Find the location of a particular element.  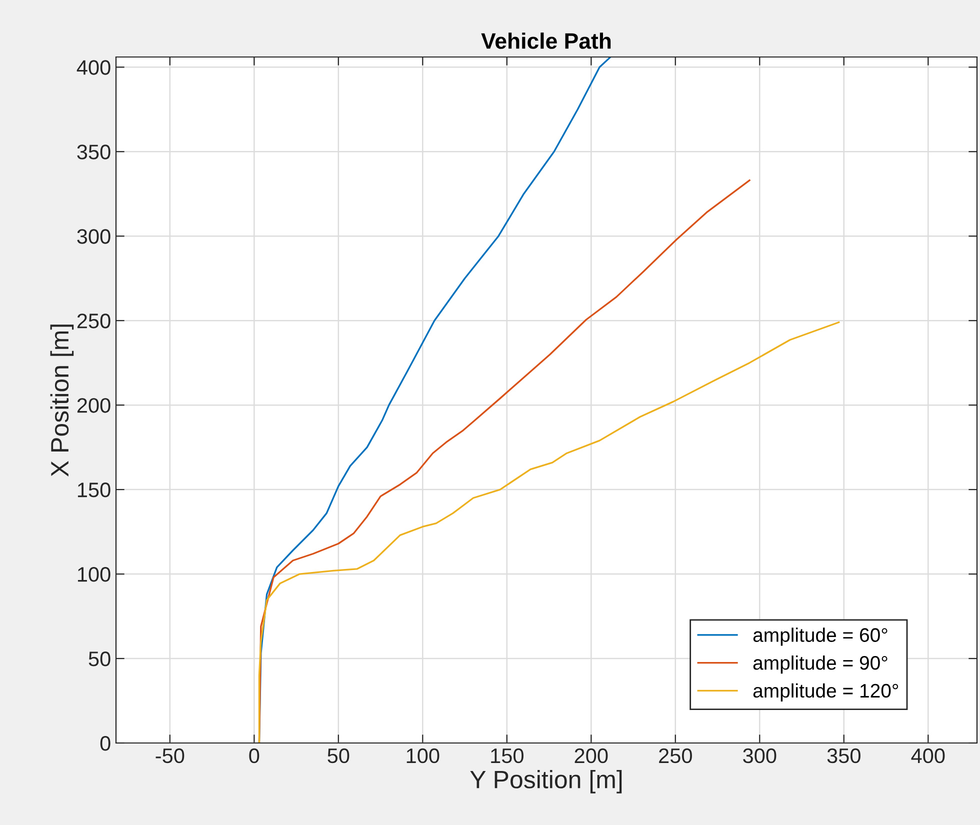

x-tick-label: 200 is located at coordinates (591, 756).